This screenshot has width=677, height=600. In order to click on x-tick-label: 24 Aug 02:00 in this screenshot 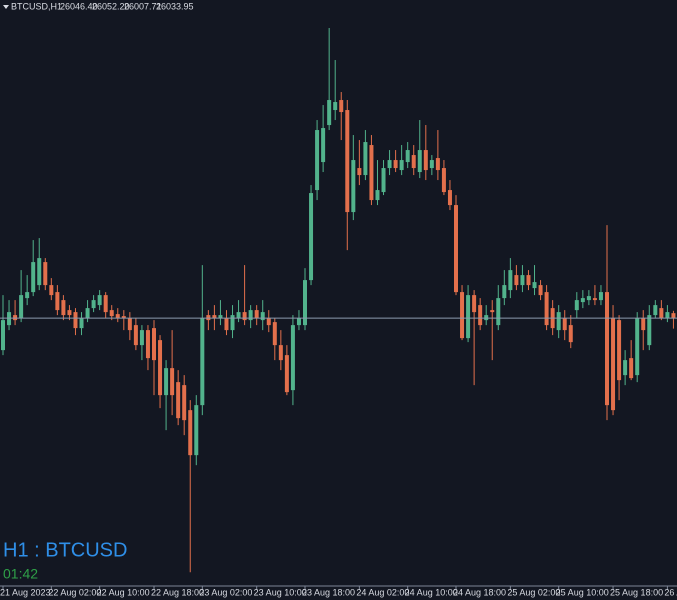, I will do `click(382, 592)`.